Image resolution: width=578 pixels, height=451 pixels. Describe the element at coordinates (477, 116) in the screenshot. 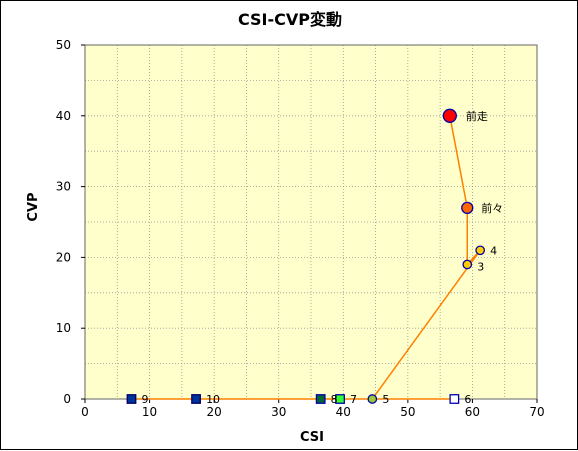

I see `point-label: 前走` at that location.